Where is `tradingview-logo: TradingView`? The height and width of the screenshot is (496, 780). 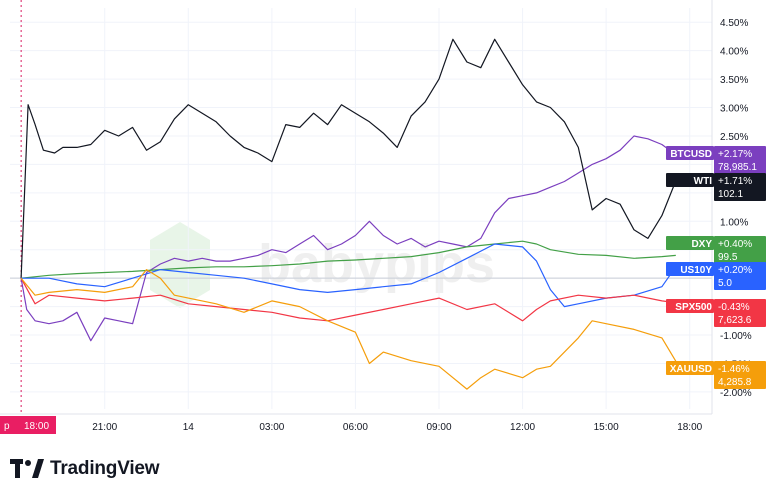 tradingview-logo: TradingView is located at coordinates (85, 469).